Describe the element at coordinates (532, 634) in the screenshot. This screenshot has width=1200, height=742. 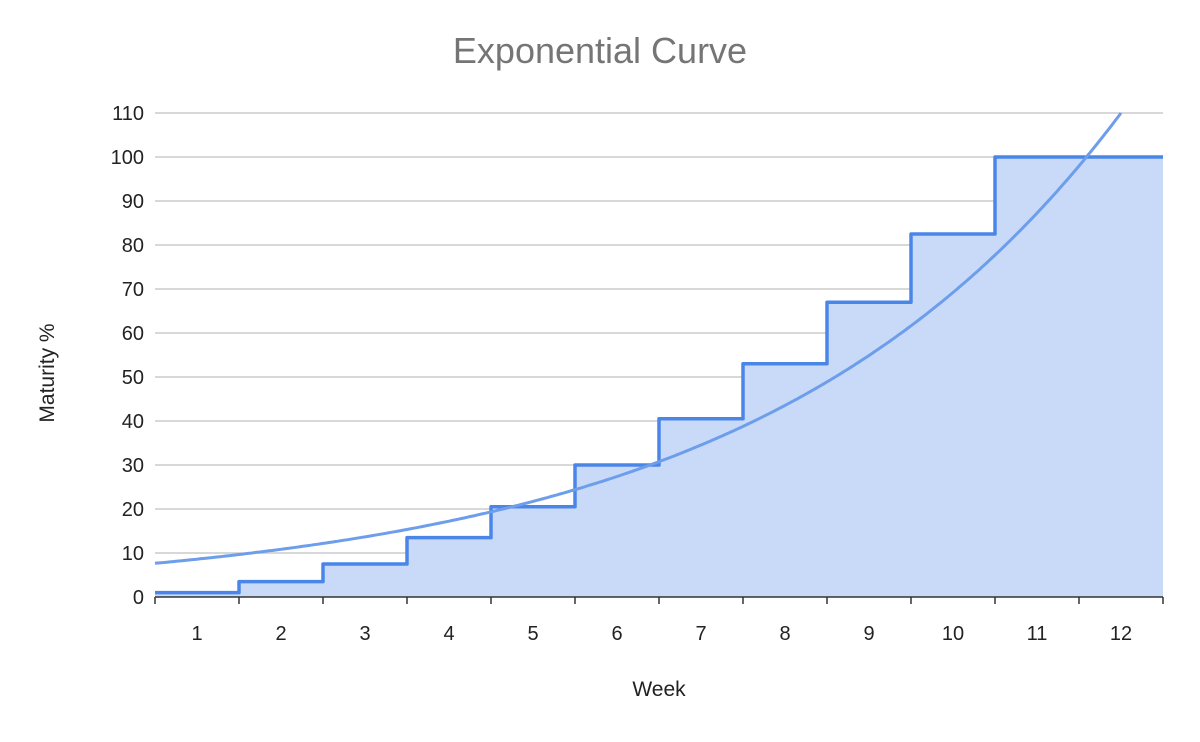
I see `x-tick-label: 5` at that location.